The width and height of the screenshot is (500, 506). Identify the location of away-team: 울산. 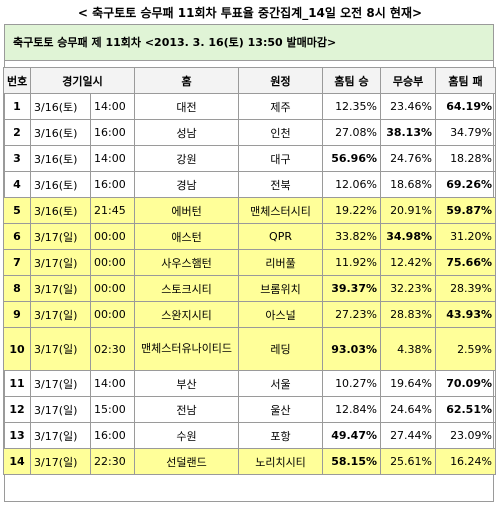
(281, 409).